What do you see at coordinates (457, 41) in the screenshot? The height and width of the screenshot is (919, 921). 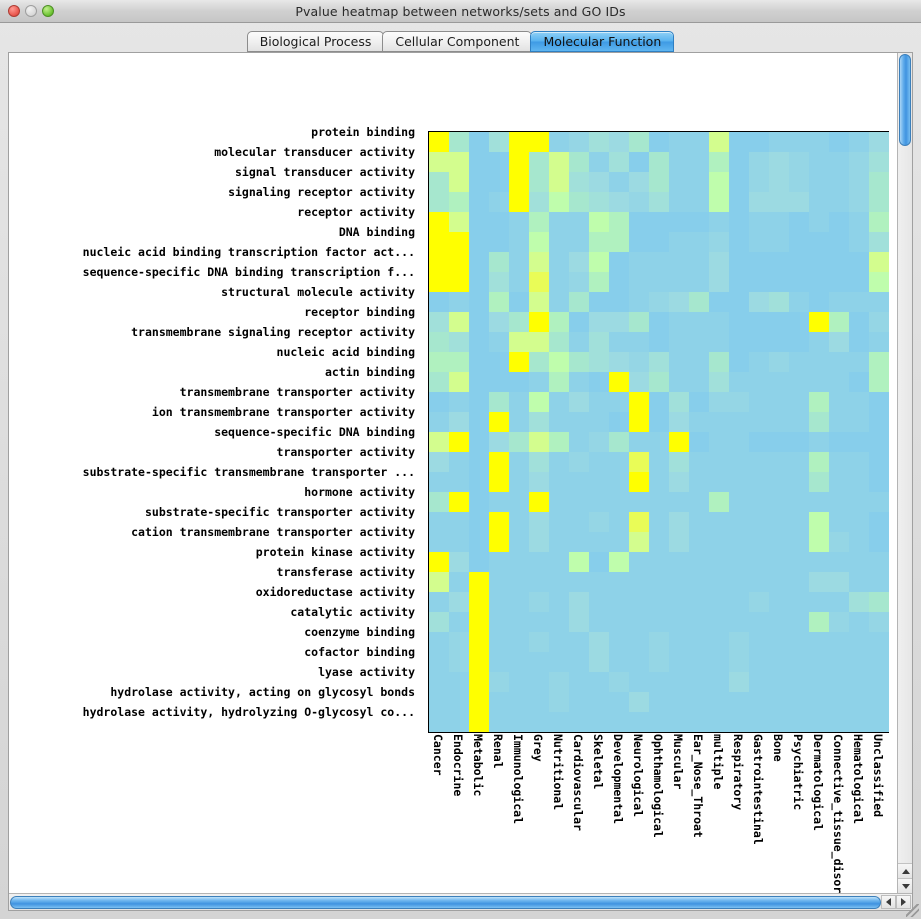 I see `tab-cellular-component: Cellular Component` at bounding box center [457, 41].